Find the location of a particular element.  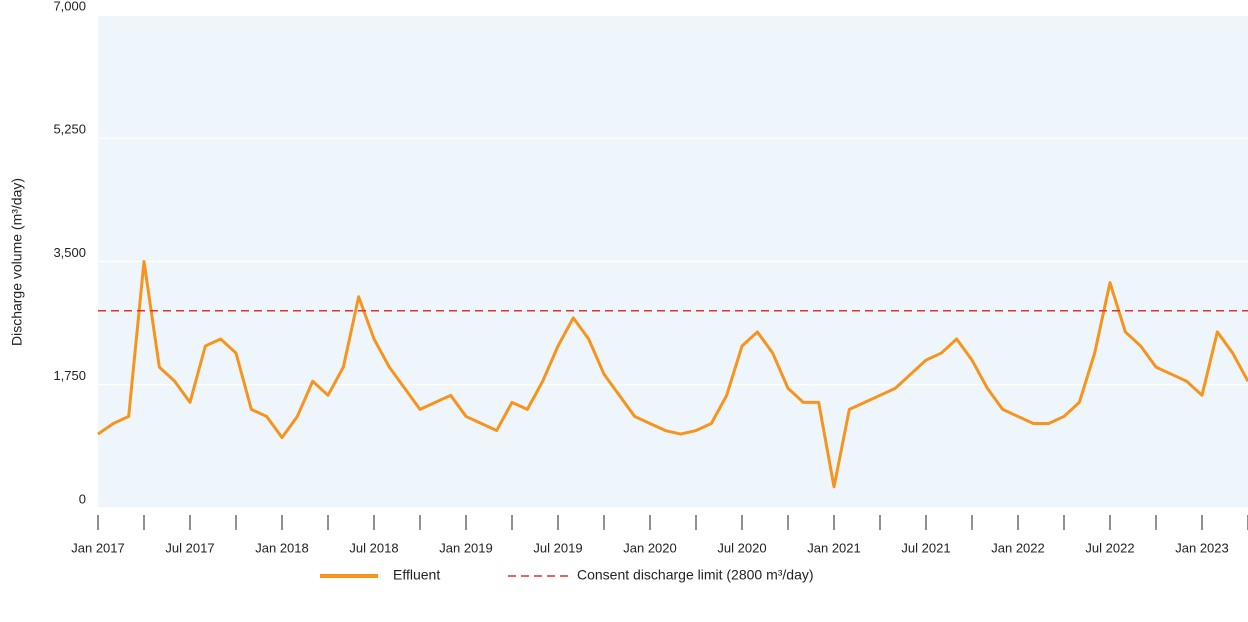

x-tick-label: Jul 2019 is located at coordinates (557, 547).